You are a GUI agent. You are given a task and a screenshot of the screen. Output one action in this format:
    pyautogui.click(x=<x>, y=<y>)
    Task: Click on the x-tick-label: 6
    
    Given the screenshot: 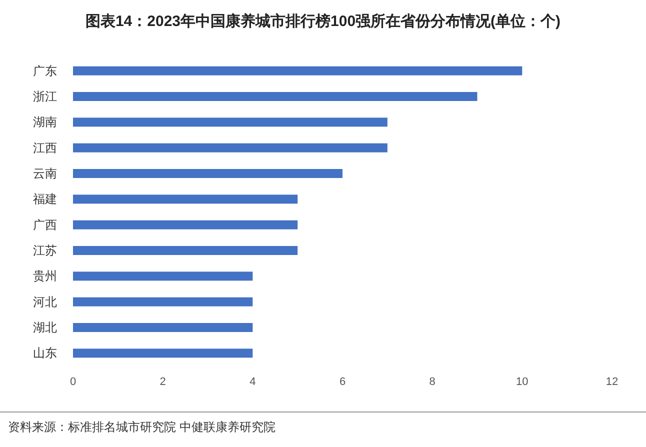 What is the action you would take?
    pyautogui.click(x=342, y=382)
    